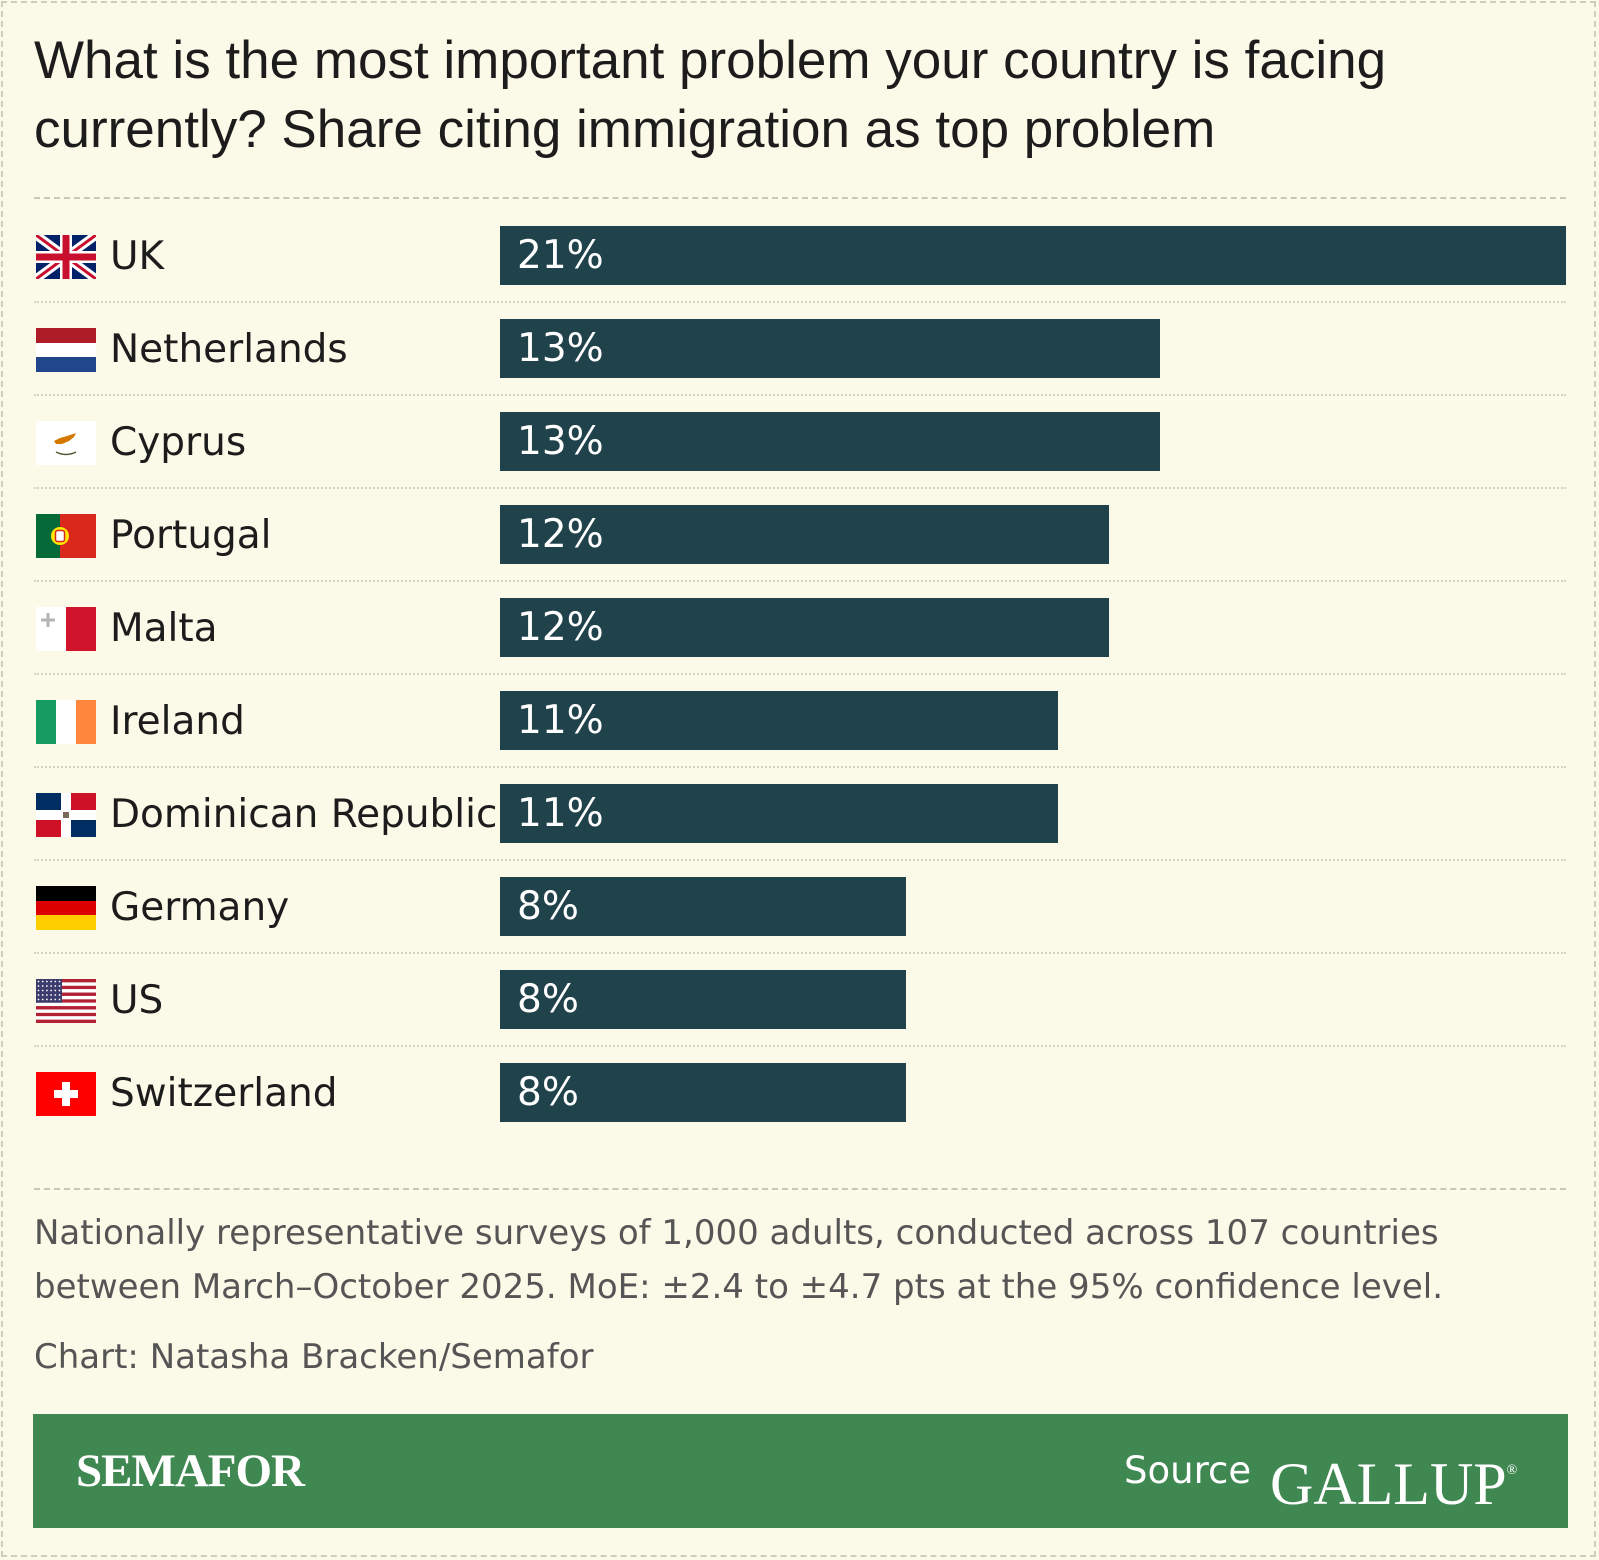  I want to click on registered-mark: ®, so click(1512, 1470).